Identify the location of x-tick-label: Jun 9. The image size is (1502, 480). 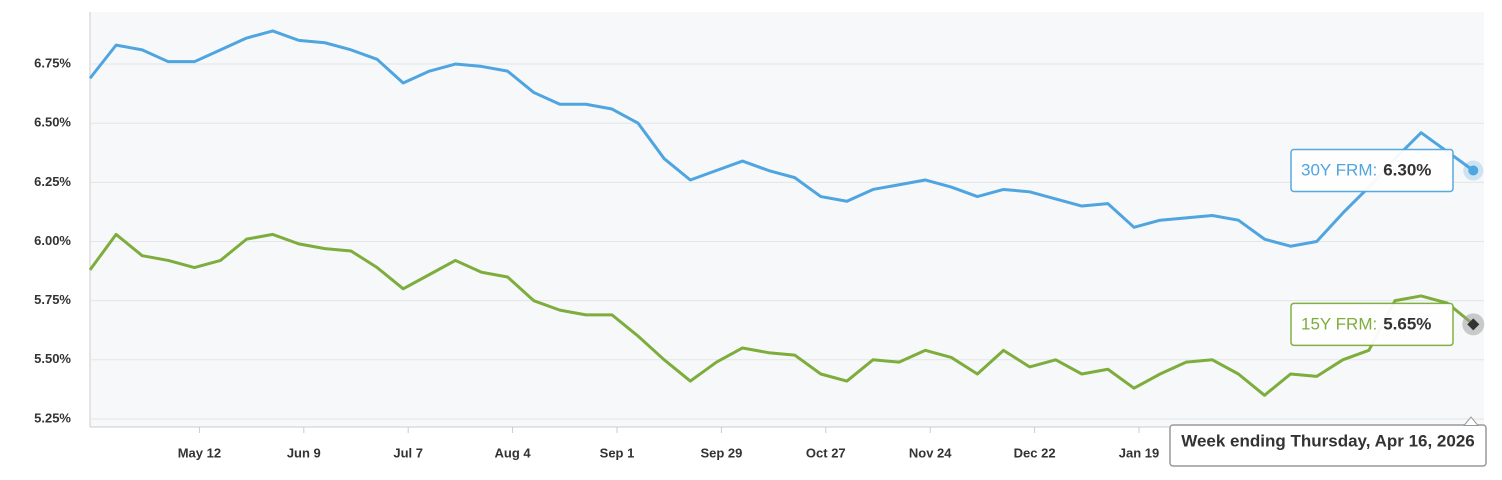
(304, 452).